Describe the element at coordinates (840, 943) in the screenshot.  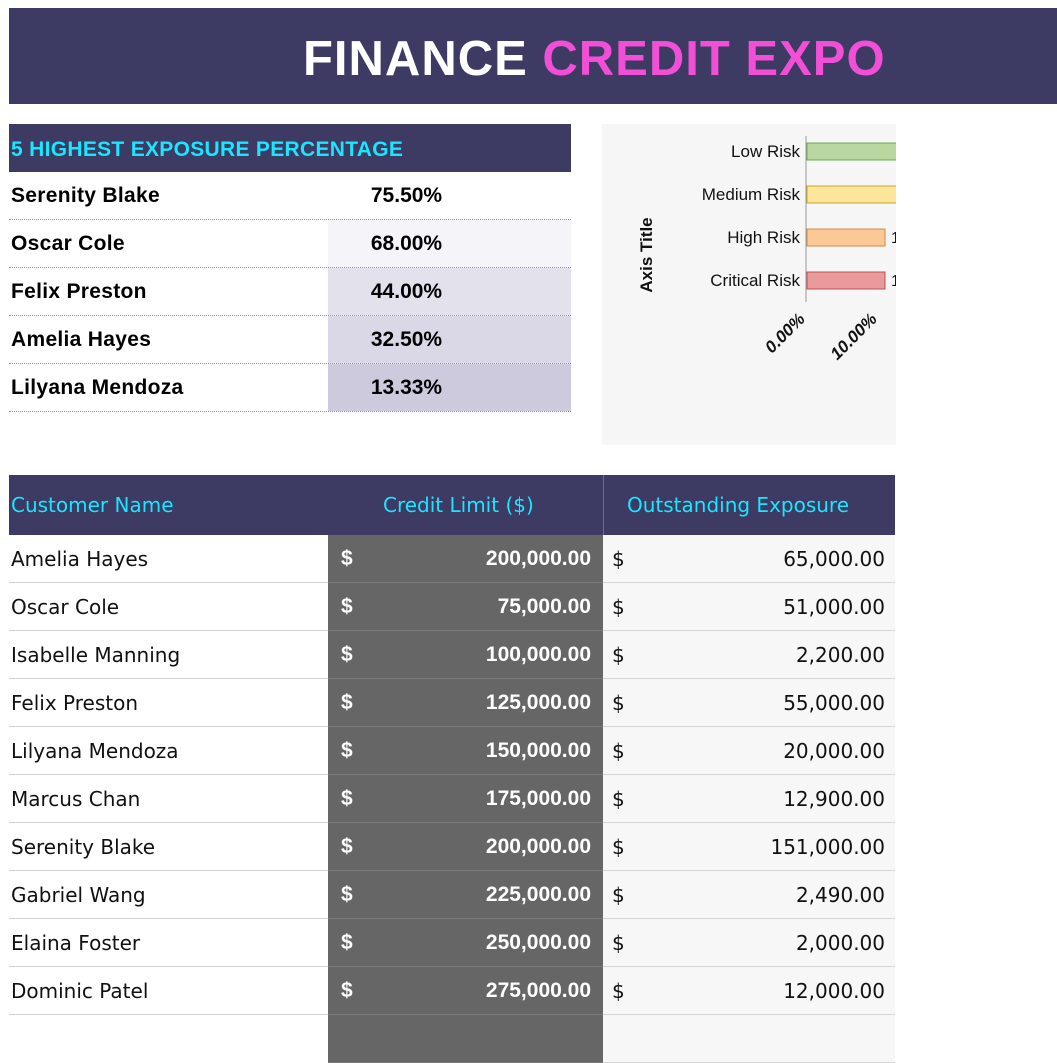
I see `exposure-value: 2,000.00` at that location.